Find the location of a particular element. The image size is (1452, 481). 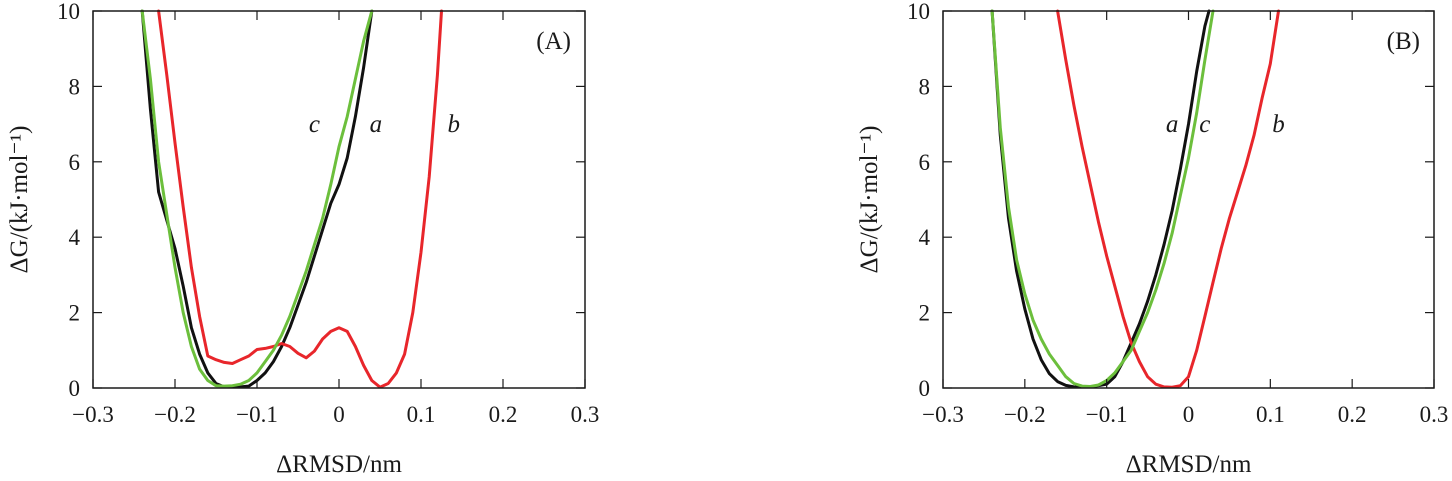

series-line-b is located at coordinates (1168, 198).